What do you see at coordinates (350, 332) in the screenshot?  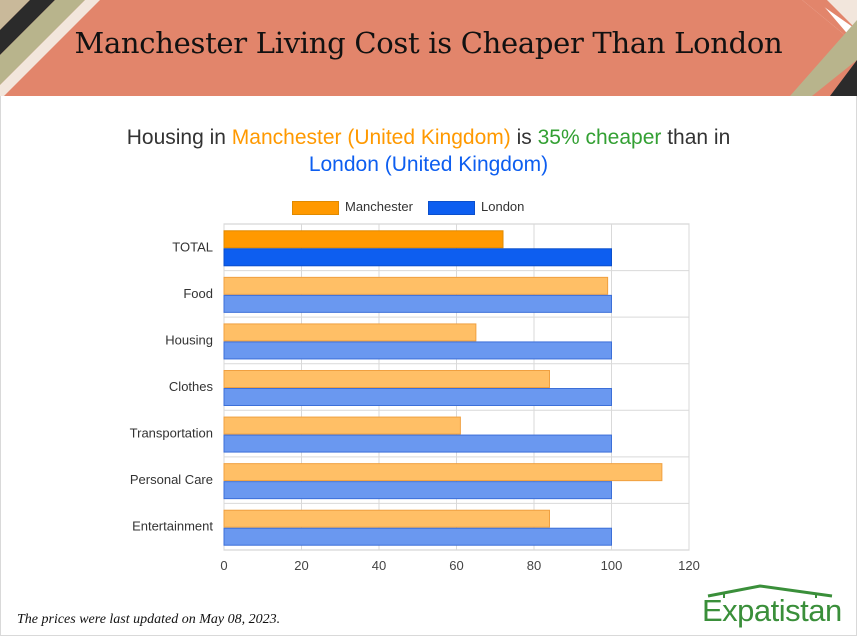 I see `bar-manchester-housing` at bounding box center [350, 332].